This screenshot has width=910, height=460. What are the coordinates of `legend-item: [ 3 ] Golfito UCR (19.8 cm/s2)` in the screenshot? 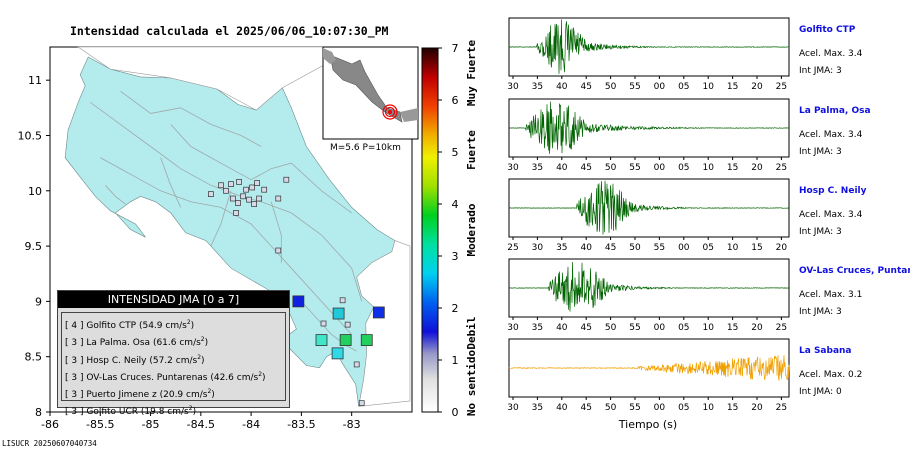 It's located at (131, 411).